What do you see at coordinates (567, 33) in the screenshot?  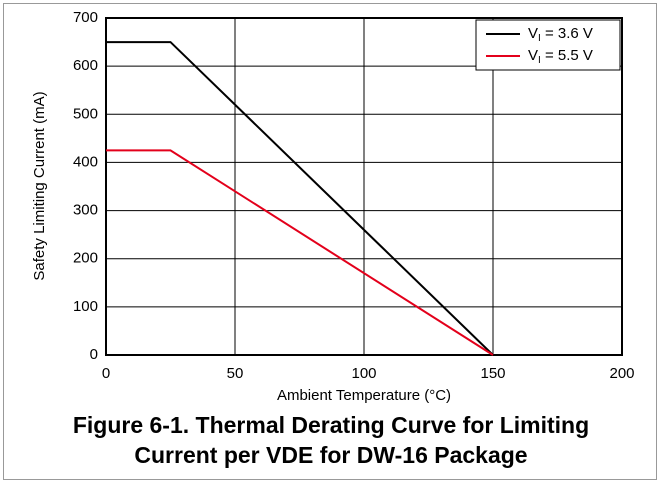 I see `legend-label-part: = 3.6 V` at bounding box center [567, 33].